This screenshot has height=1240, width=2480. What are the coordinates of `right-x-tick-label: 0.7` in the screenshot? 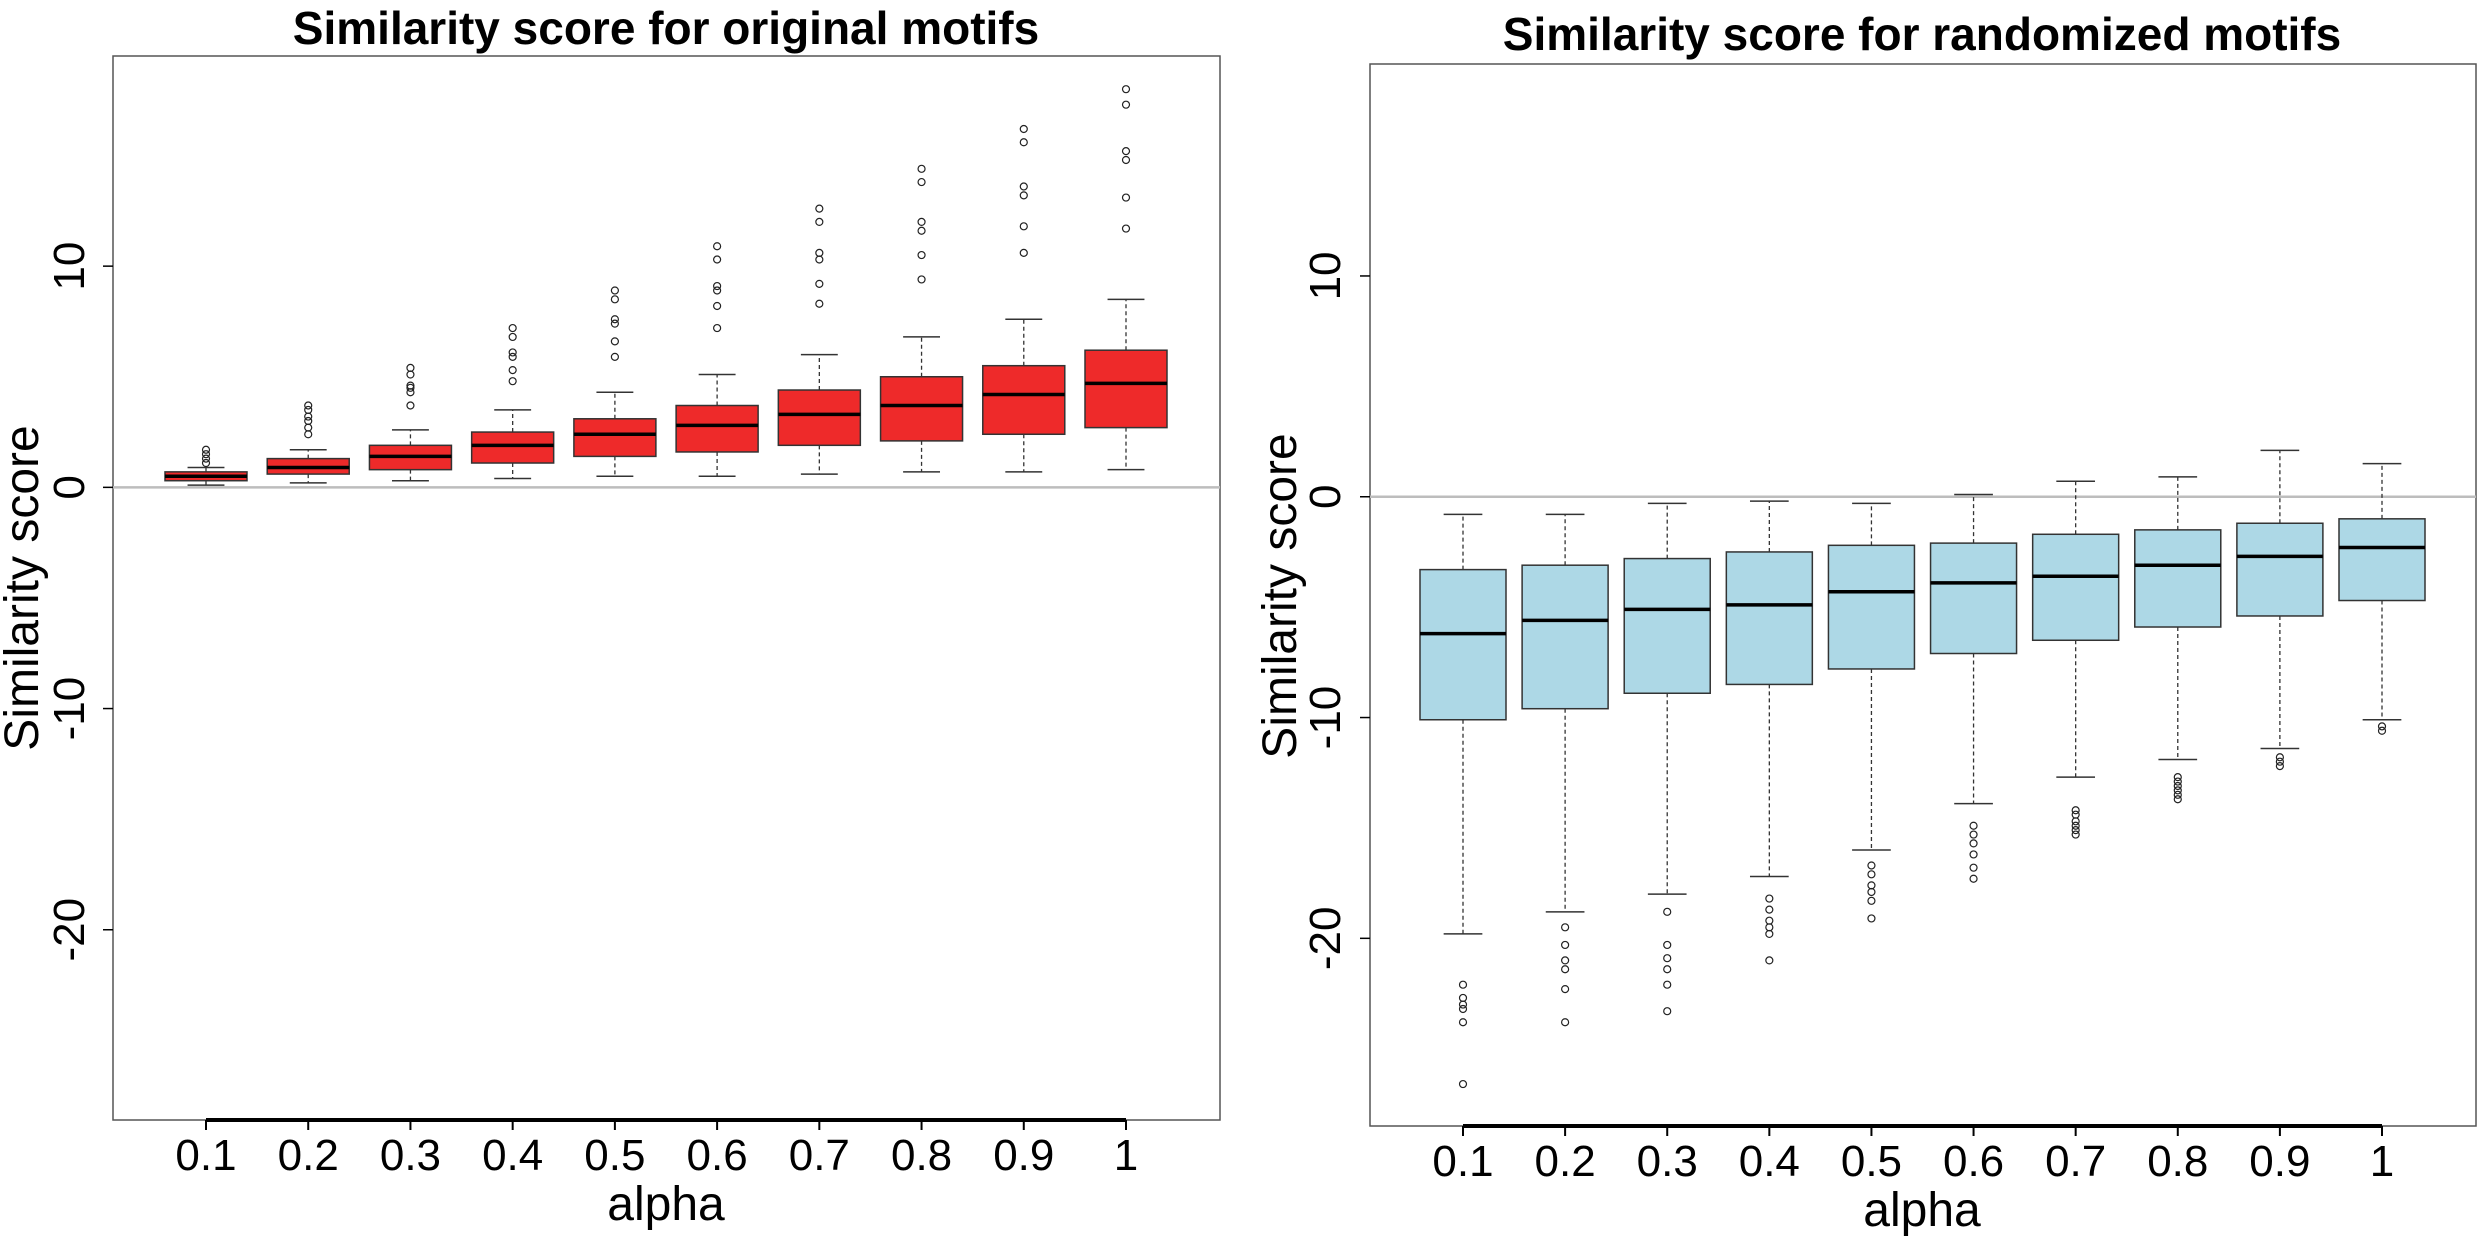 It's located at (2075, 1161).